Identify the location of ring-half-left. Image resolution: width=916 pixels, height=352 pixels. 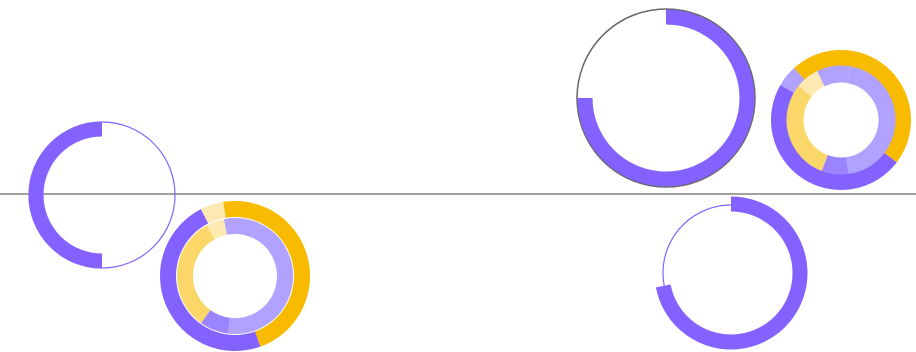
(102, 195).